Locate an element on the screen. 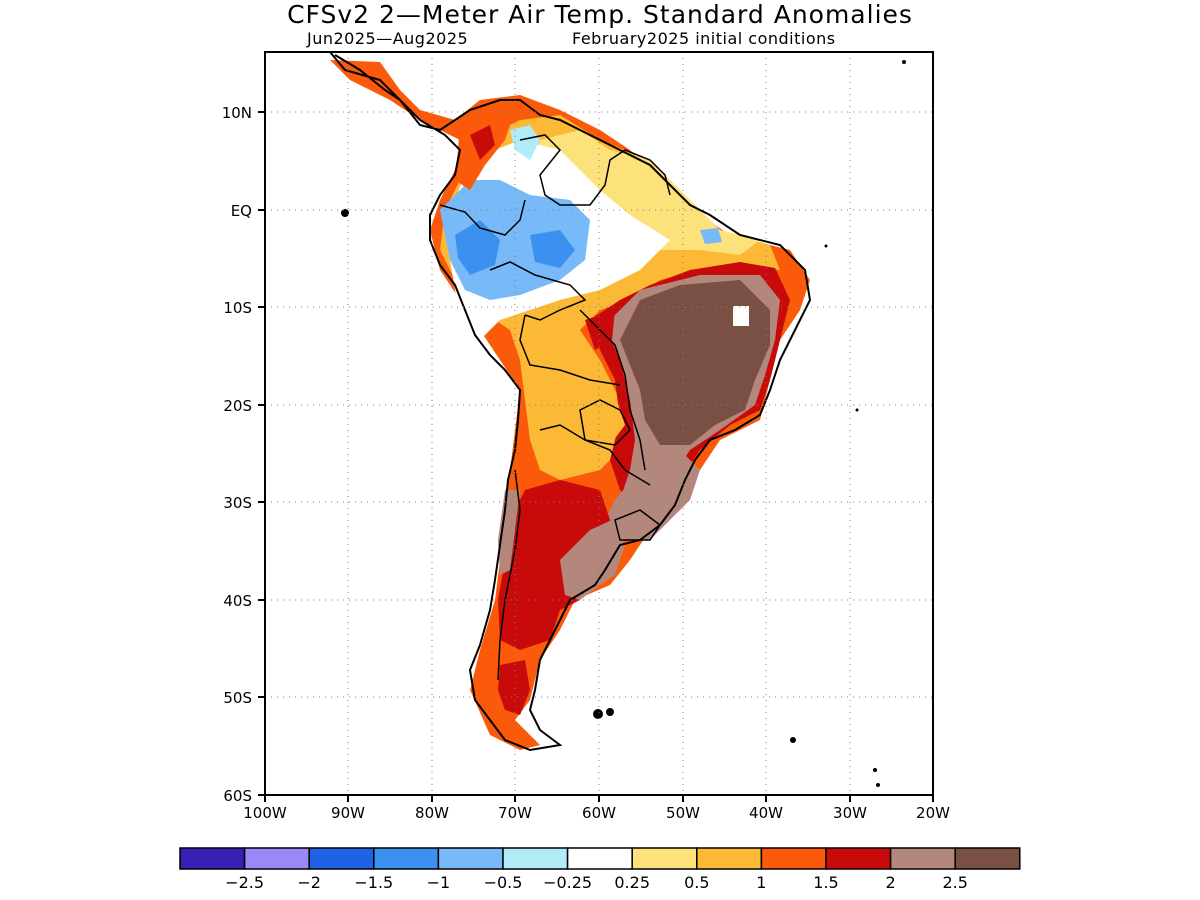 The image size is (1200, 900). anomaly-region-neg-strong is located at coordinates (477, 247).